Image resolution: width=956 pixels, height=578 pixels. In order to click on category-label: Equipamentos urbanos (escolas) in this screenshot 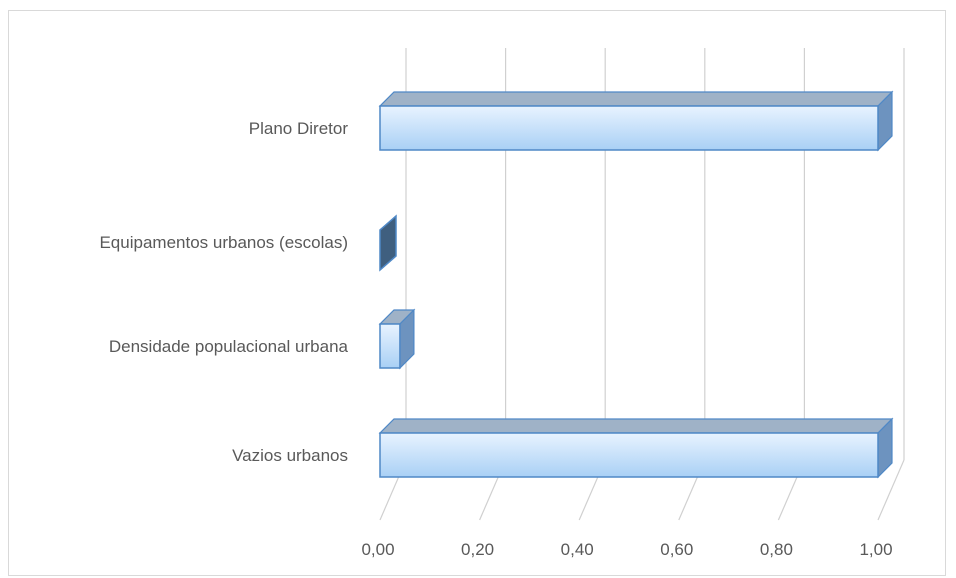, I will do `click(223, 242)`.